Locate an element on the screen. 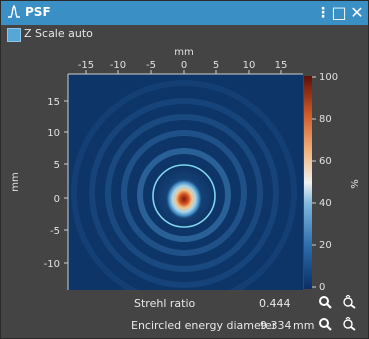  x-tick-label: -10 is located at coordinates (118, 65).